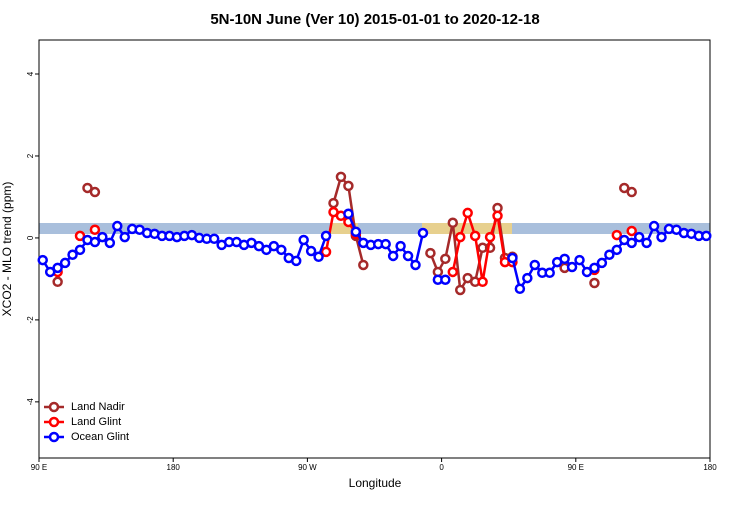 This screenshot has width=750, height=505. Describe the element at coordinates (30, 73) in the screenshot. I see `y-tick-label: 4` at that location.